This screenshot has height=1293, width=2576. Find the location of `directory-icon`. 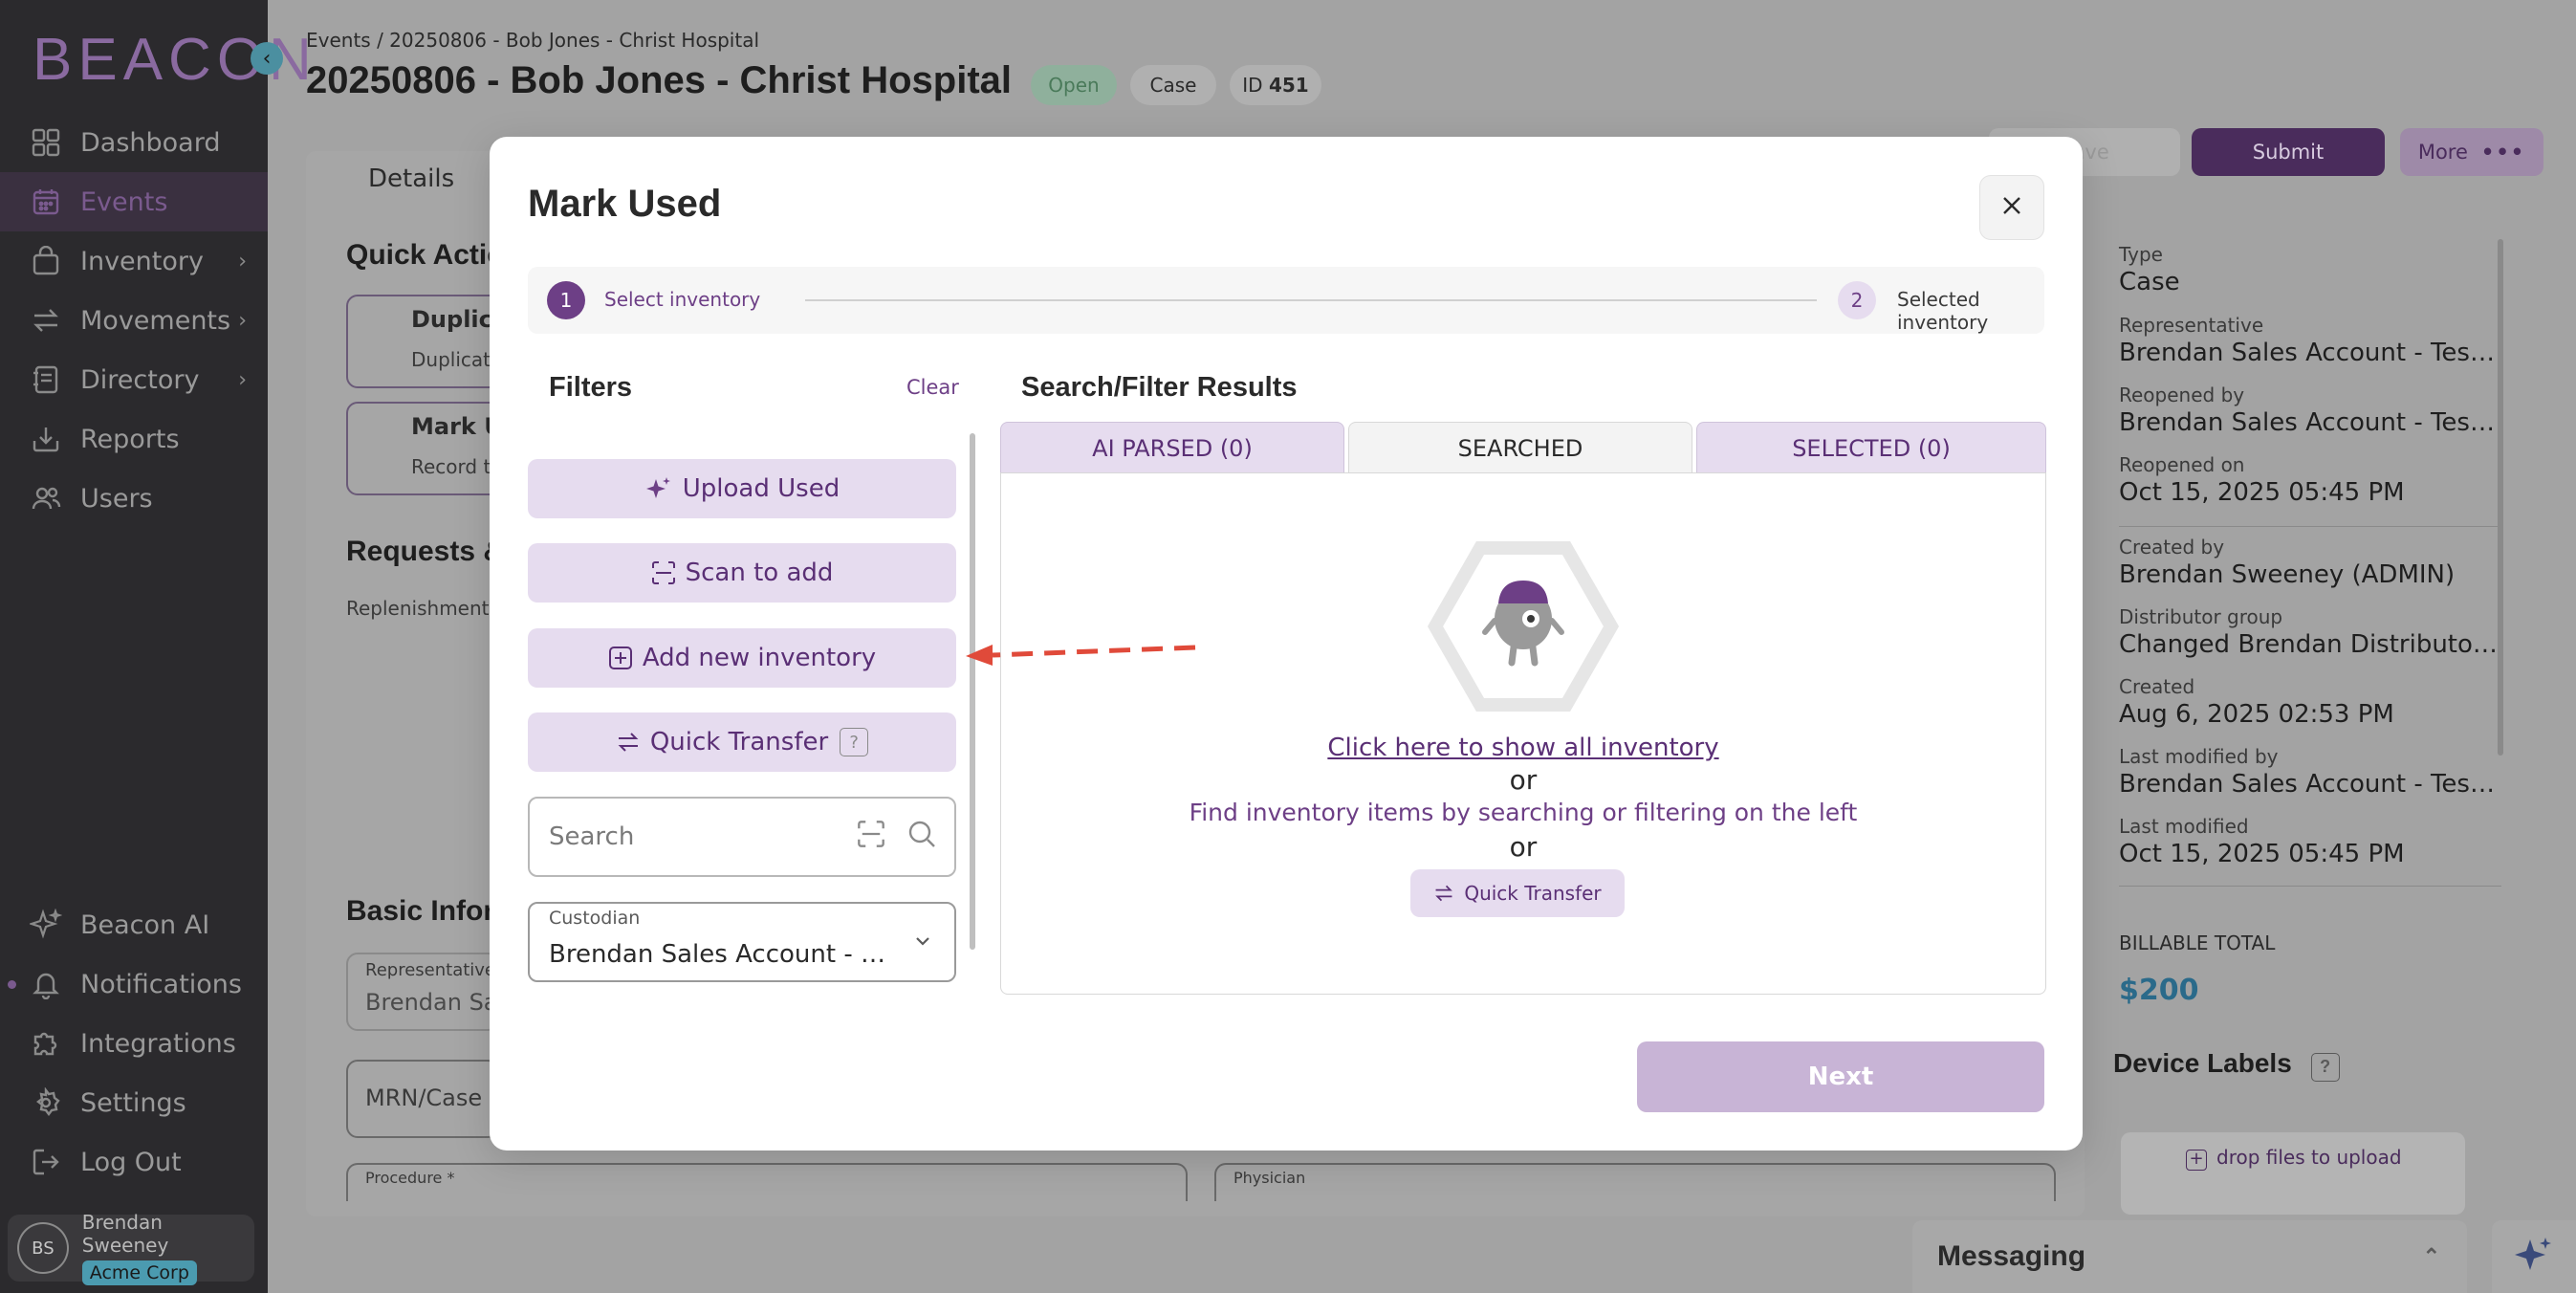

directory-icon is located at coordinates (46, 380).